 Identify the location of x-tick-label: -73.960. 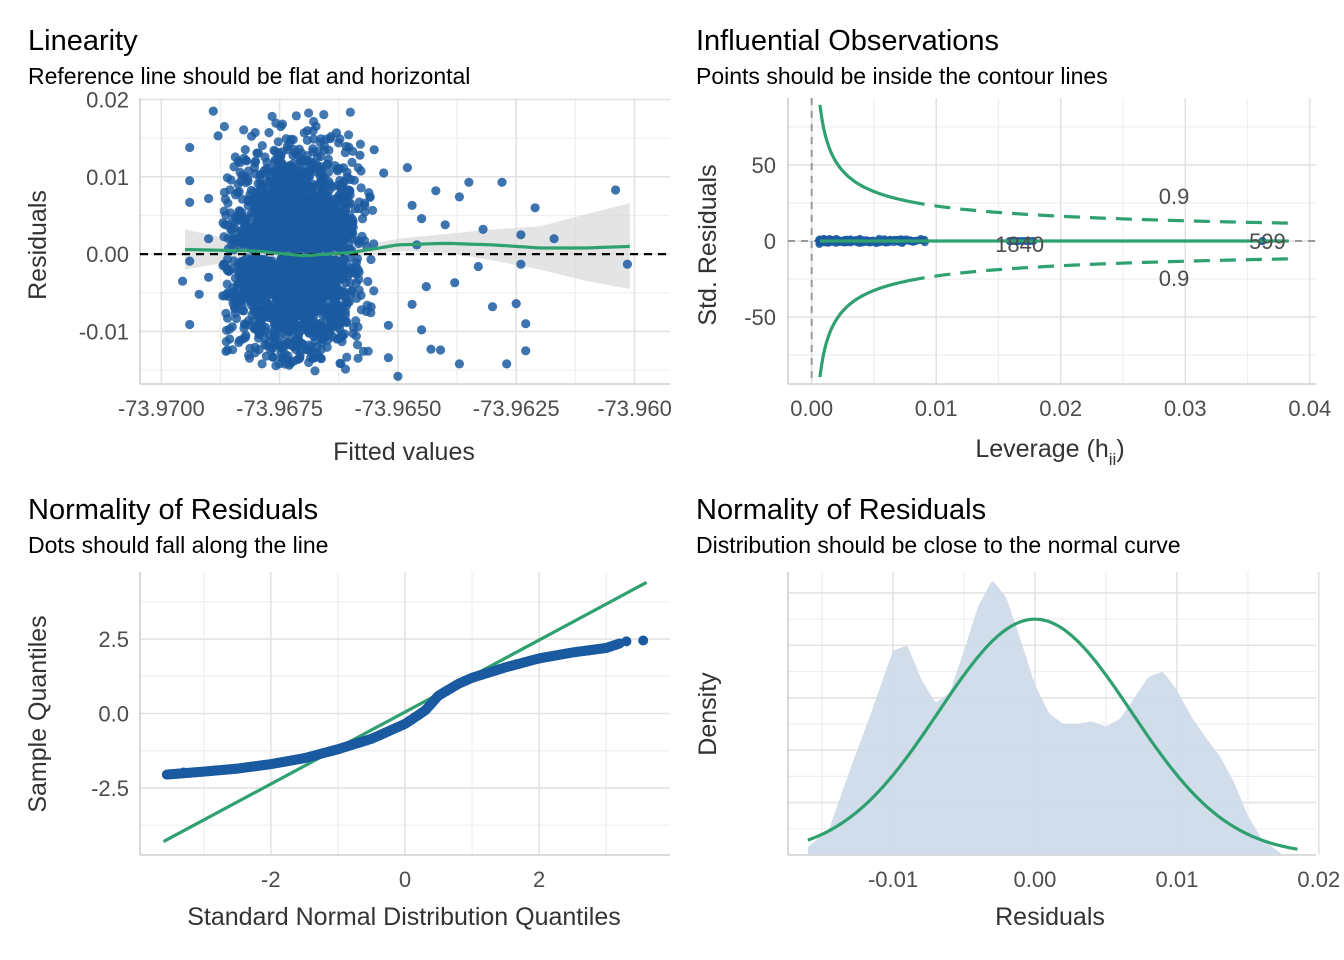
(634, 408).